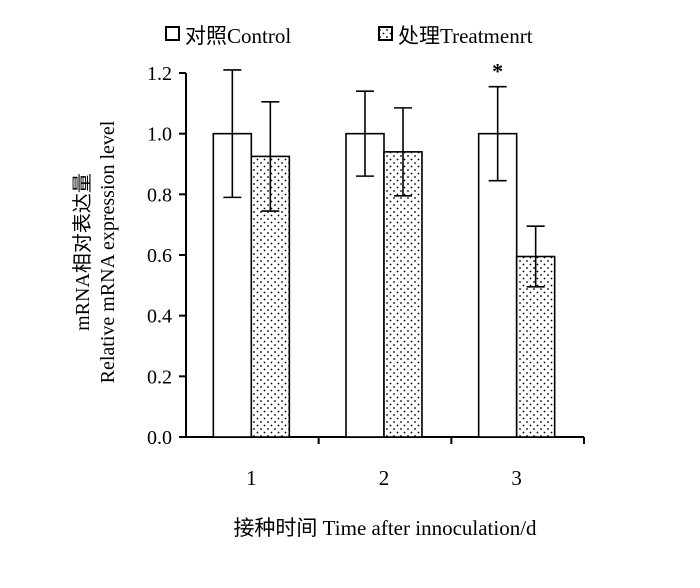  What do you see at coordinates (497, 71) in the screenshot?
I see `significance-mark: *` at bounding box center [497, 71].